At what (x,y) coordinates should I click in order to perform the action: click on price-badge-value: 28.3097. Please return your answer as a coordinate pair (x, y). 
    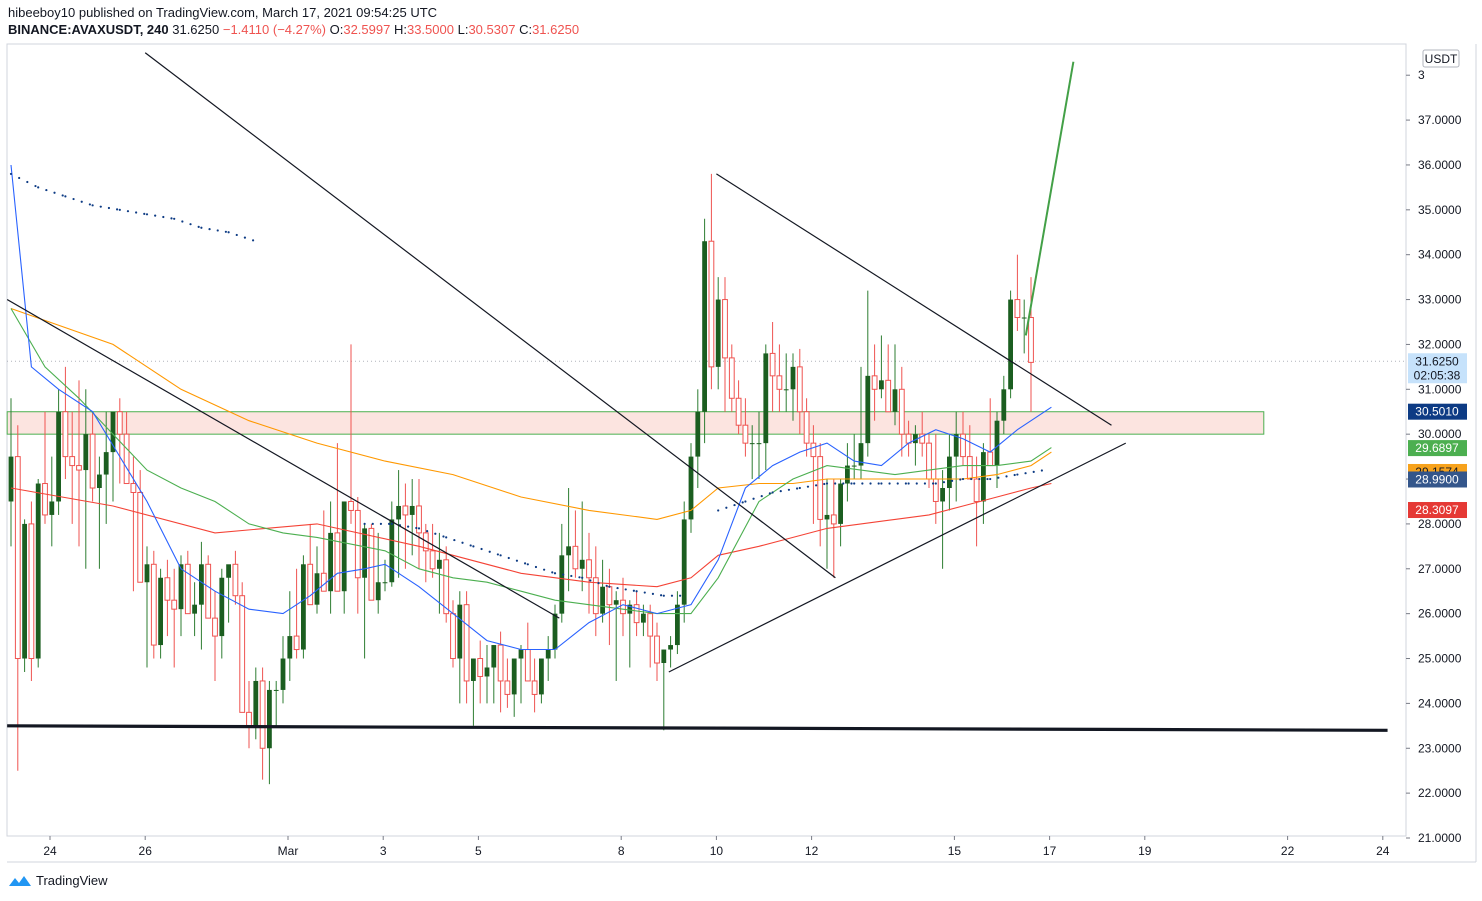
    Looking at the image, I should click on (1437, 510).